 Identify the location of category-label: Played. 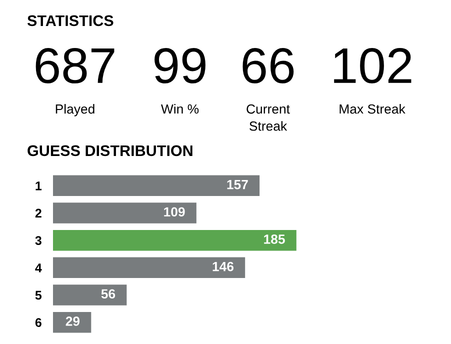
(75, 110).